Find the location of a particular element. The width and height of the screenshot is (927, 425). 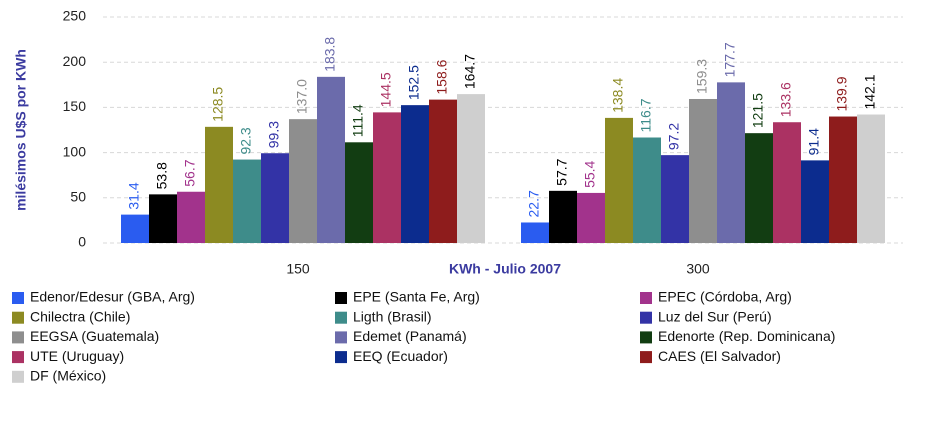

legend-label: EPEC (Córdoba, Arg) is located at coordinates (725, 297).